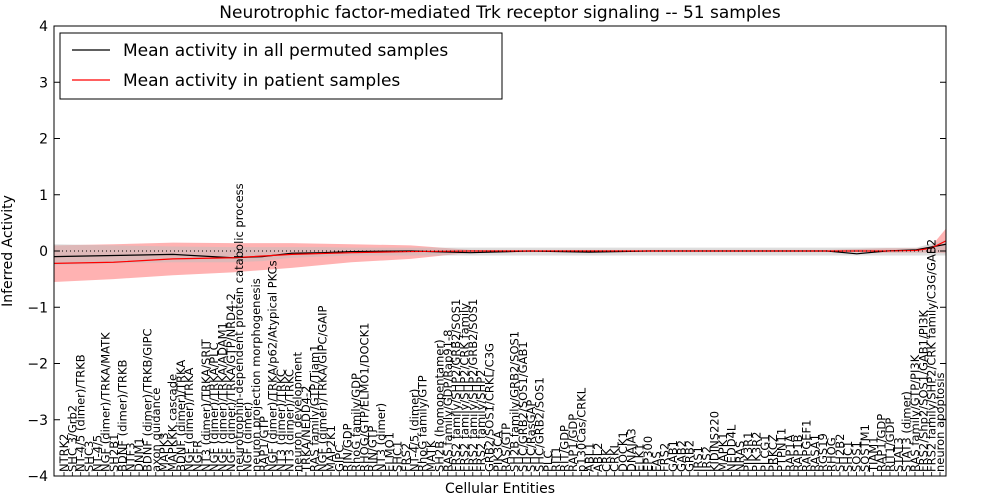  I want to click on entity-label: RGS19, so click(823, 452).